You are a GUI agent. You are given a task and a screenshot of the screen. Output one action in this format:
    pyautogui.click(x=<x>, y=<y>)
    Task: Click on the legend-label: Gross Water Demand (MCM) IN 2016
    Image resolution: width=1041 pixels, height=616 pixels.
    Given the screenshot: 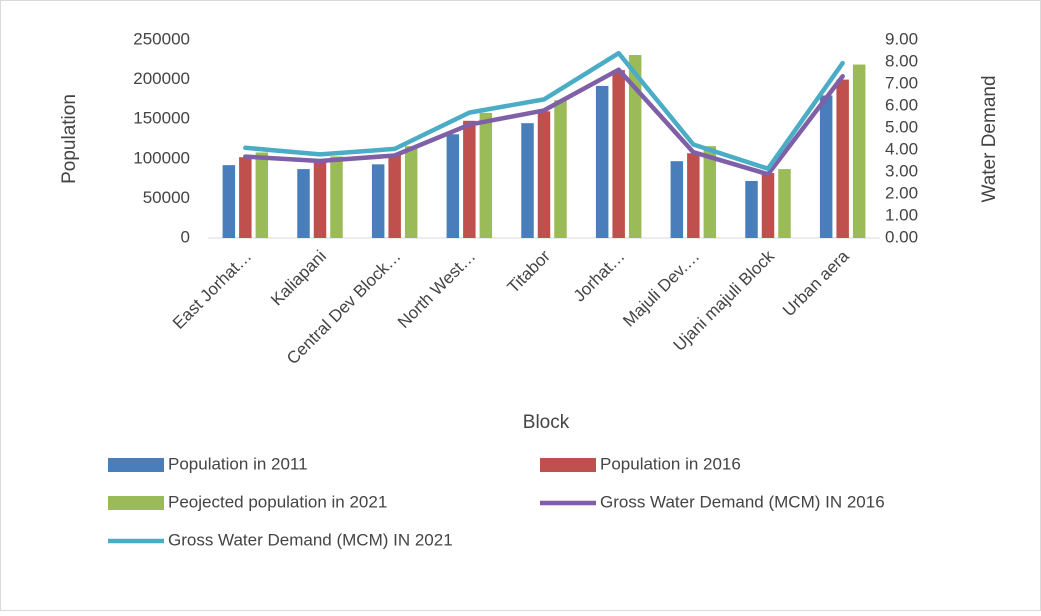 What is the action you would take?
    pyautogui.click(x=742, y=501)
    